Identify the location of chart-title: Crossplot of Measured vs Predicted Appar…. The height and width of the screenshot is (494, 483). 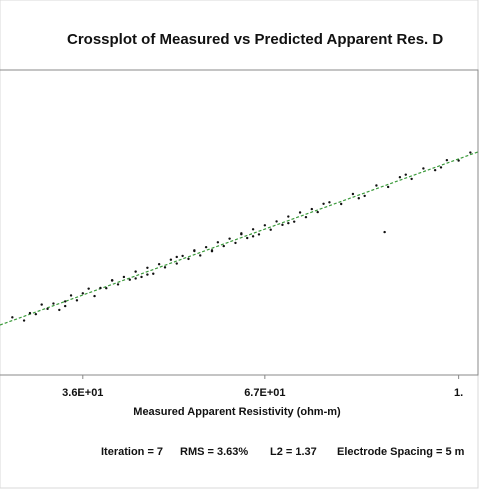
(255, 39).